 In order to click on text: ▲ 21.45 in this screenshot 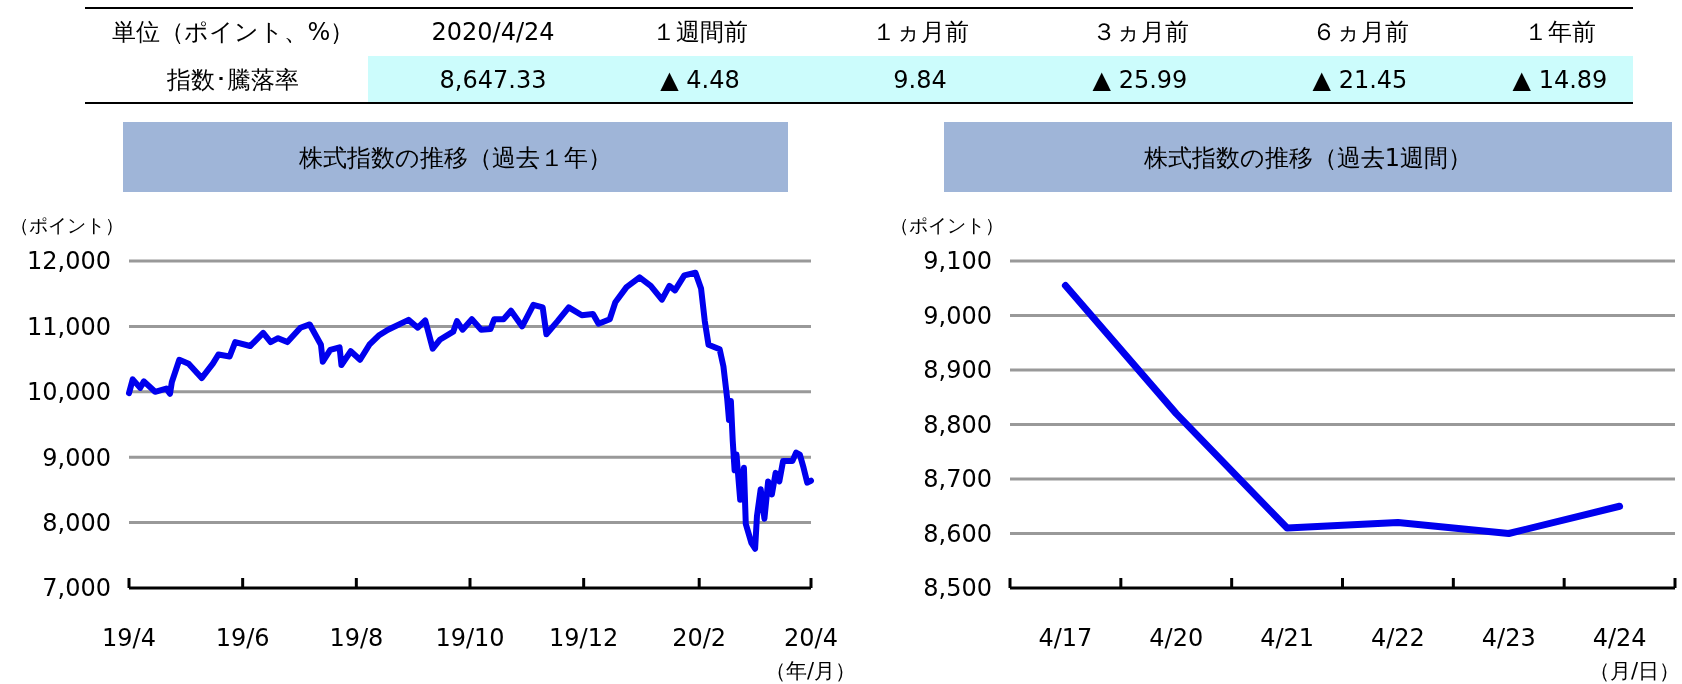, I will do `click(1360, 80)`.